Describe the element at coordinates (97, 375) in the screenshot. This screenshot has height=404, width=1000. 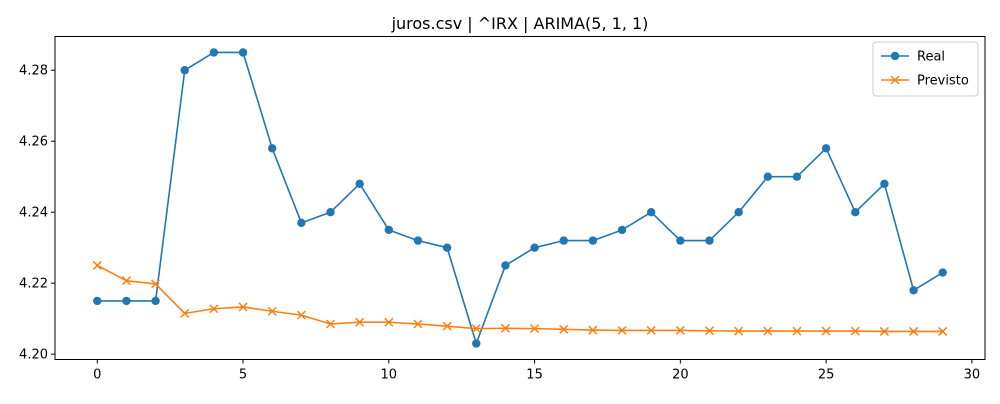
I see `x-tick-label: 0` at that location.